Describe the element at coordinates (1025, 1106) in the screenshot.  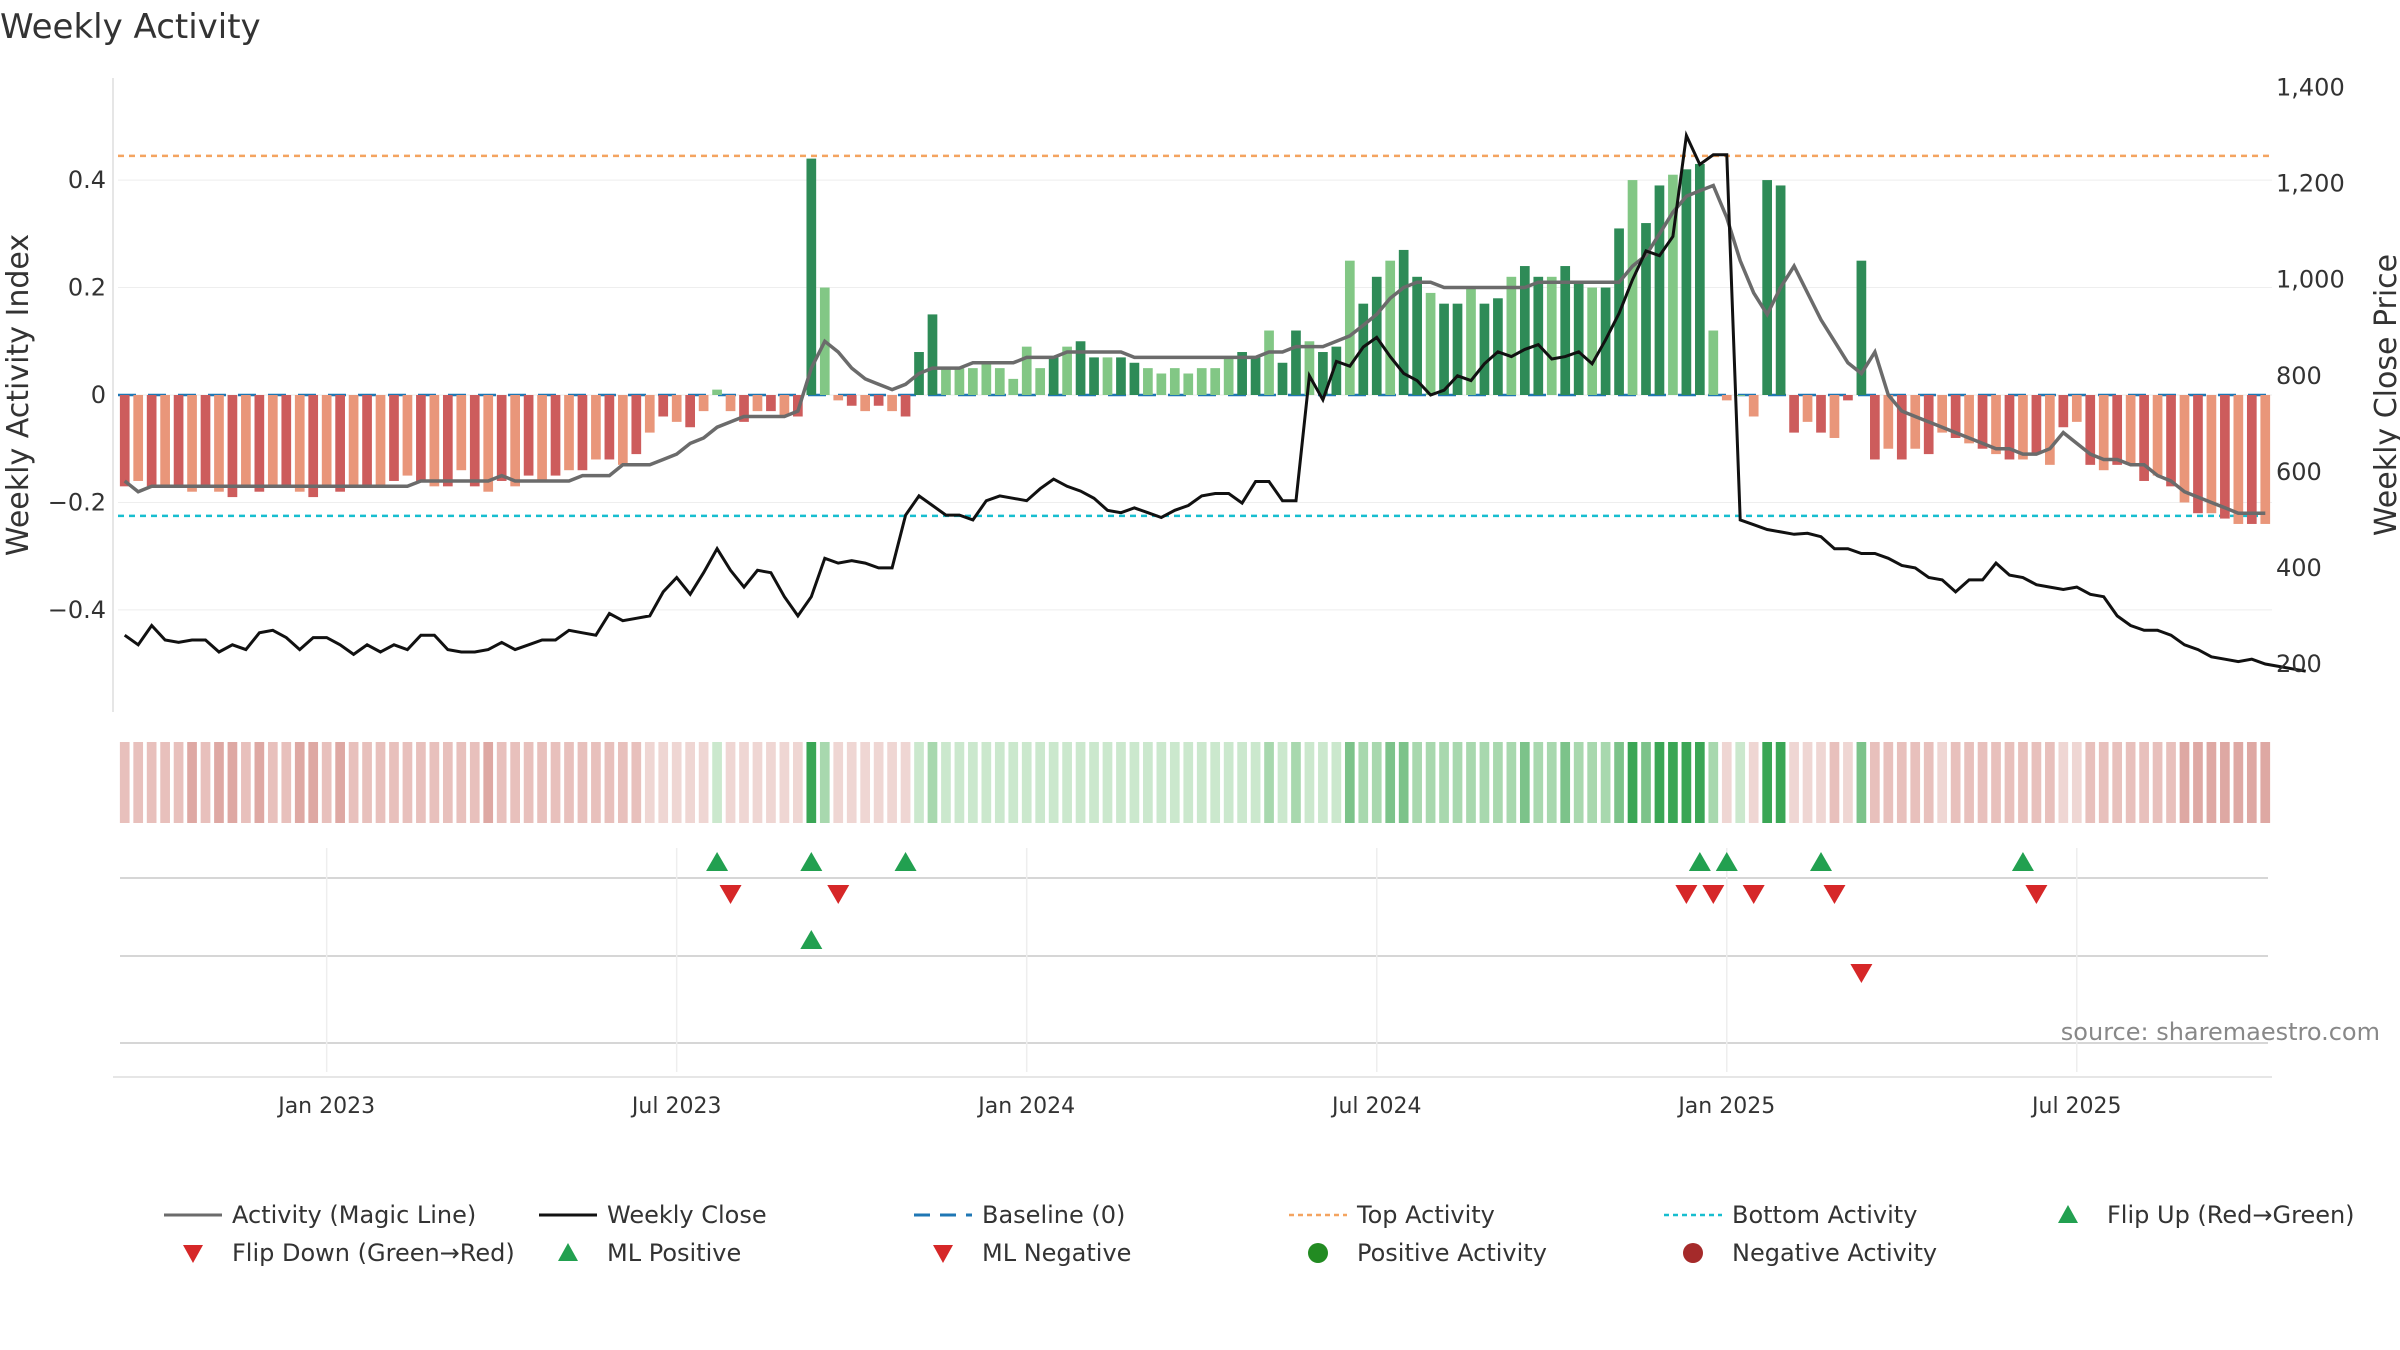
I see `x-tick-label: Jan 2024` at that location.